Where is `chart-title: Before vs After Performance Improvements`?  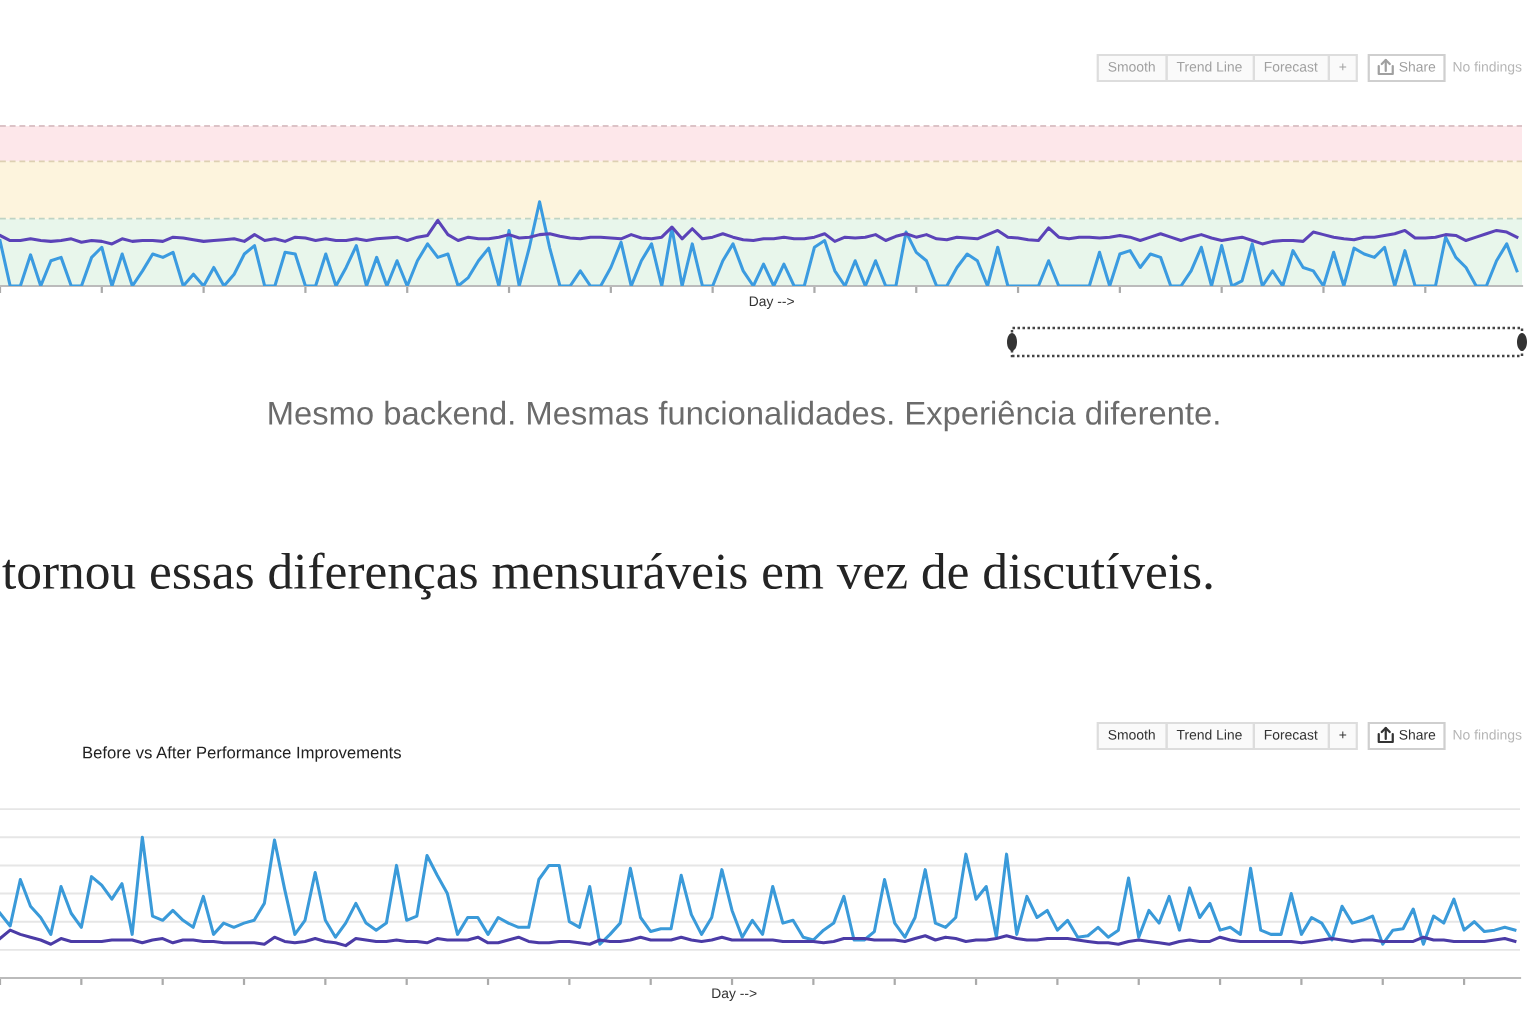
chart-title: Before vs After Performance Improvements is located at coordinates (242, 754).